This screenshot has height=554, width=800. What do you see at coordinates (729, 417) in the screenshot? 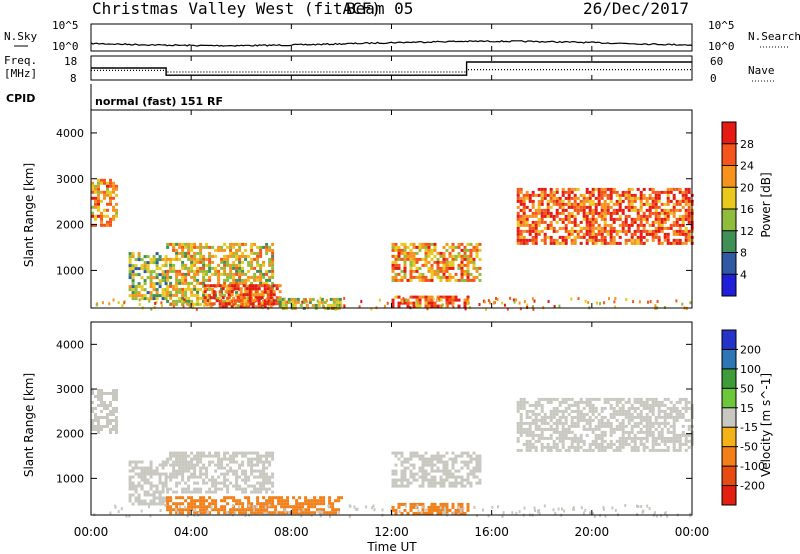
I see `colorbar-frame` at bounding box center [729, 417].